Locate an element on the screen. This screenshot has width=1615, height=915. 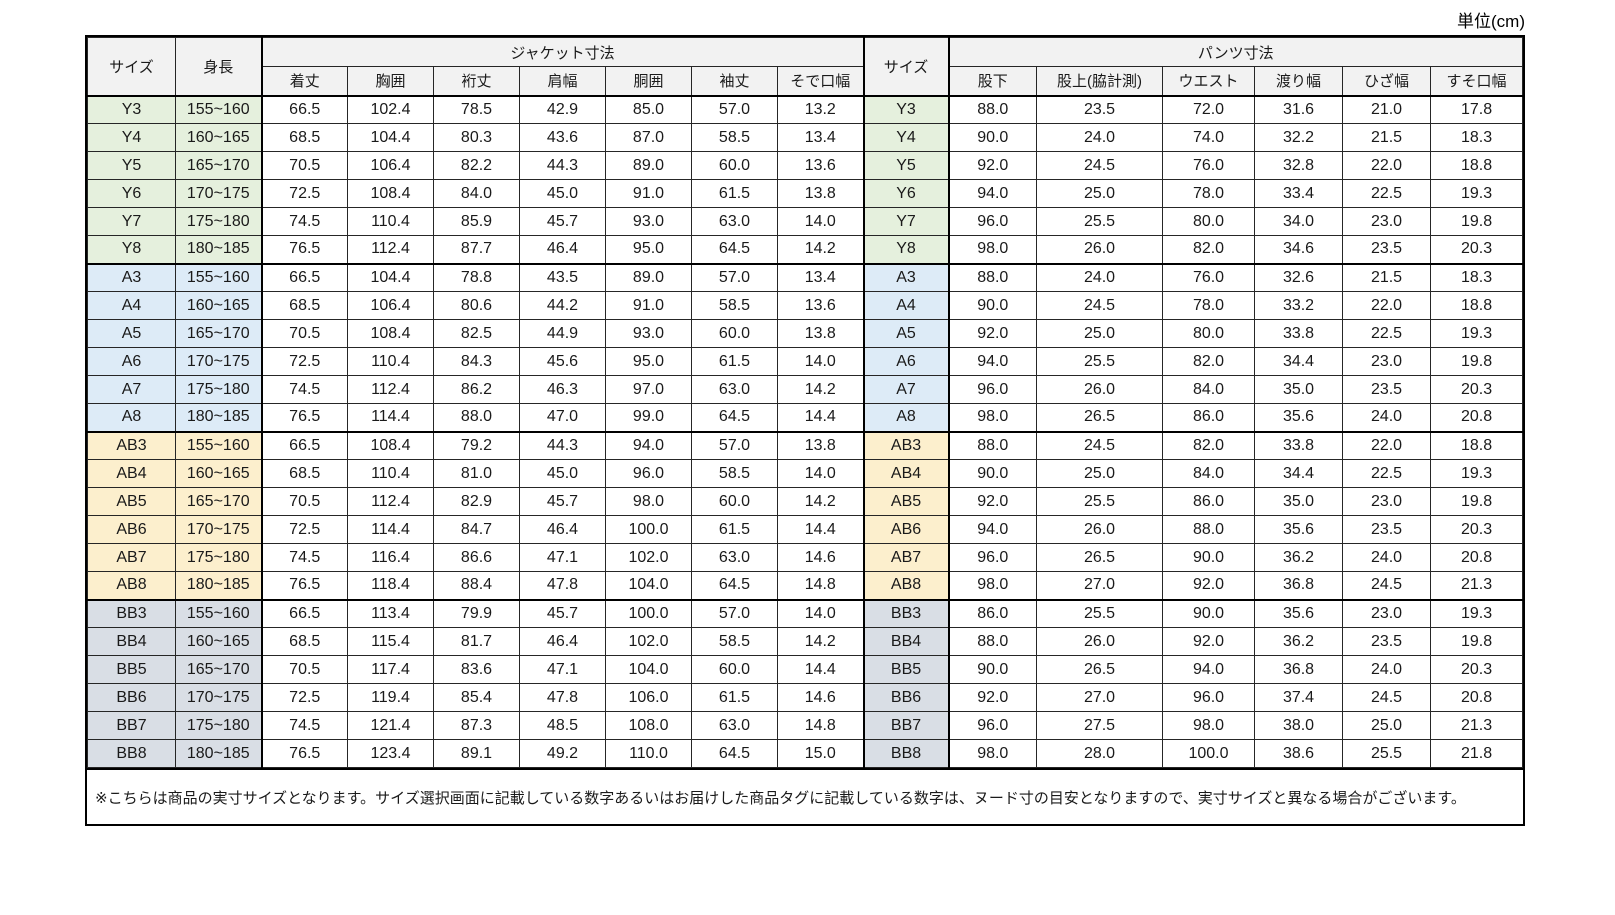
pants-value-cell: 98.0 is located at coordinates (1209, 725).